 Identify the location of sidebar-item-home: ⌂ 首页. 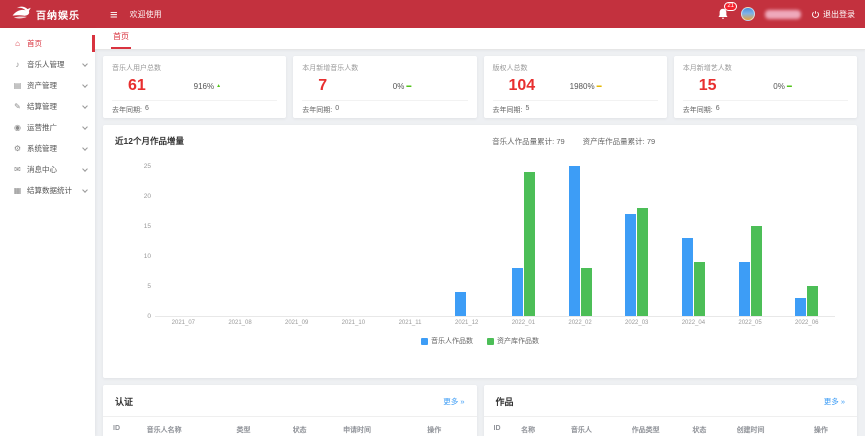
(47, 43).